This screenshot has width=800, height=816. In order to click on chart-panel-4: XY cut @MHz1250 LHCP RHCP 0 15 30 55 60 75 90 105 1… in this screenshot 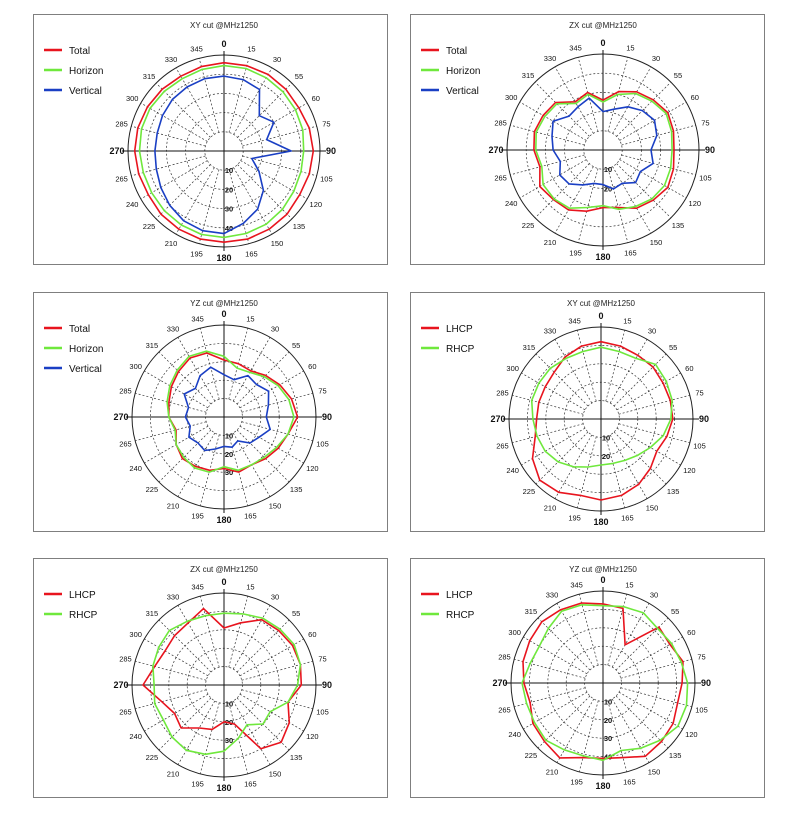, I will do `click(587, 412)`.